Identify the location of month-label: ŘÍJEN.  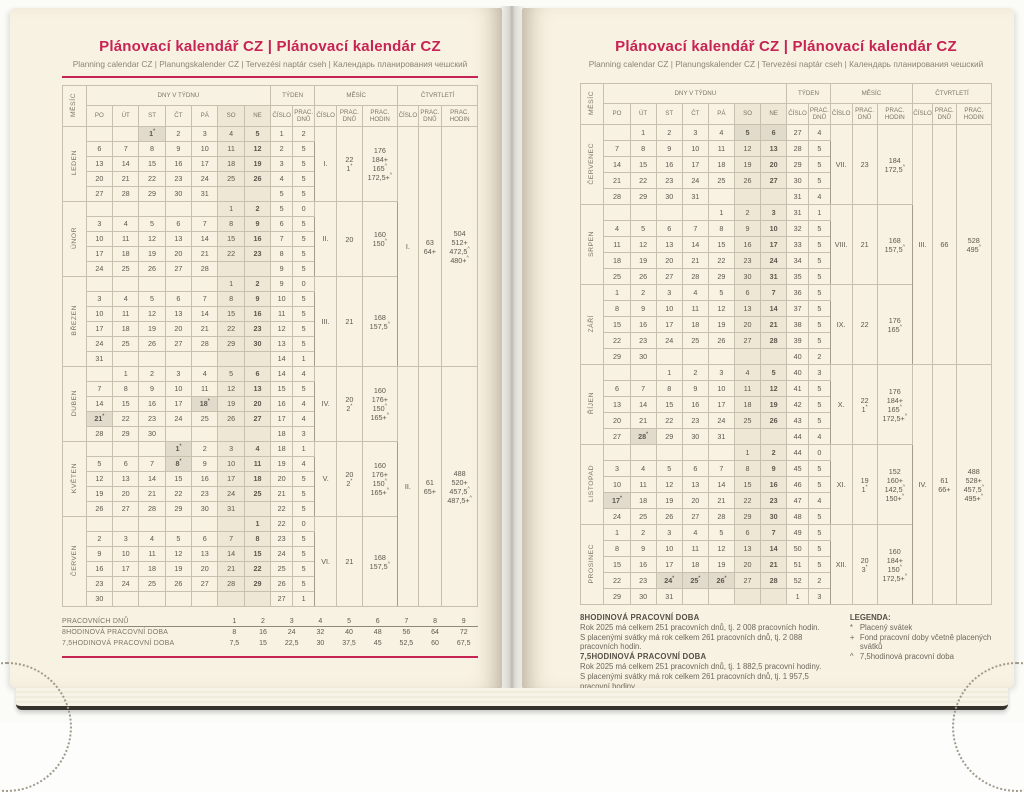
(592, 404).